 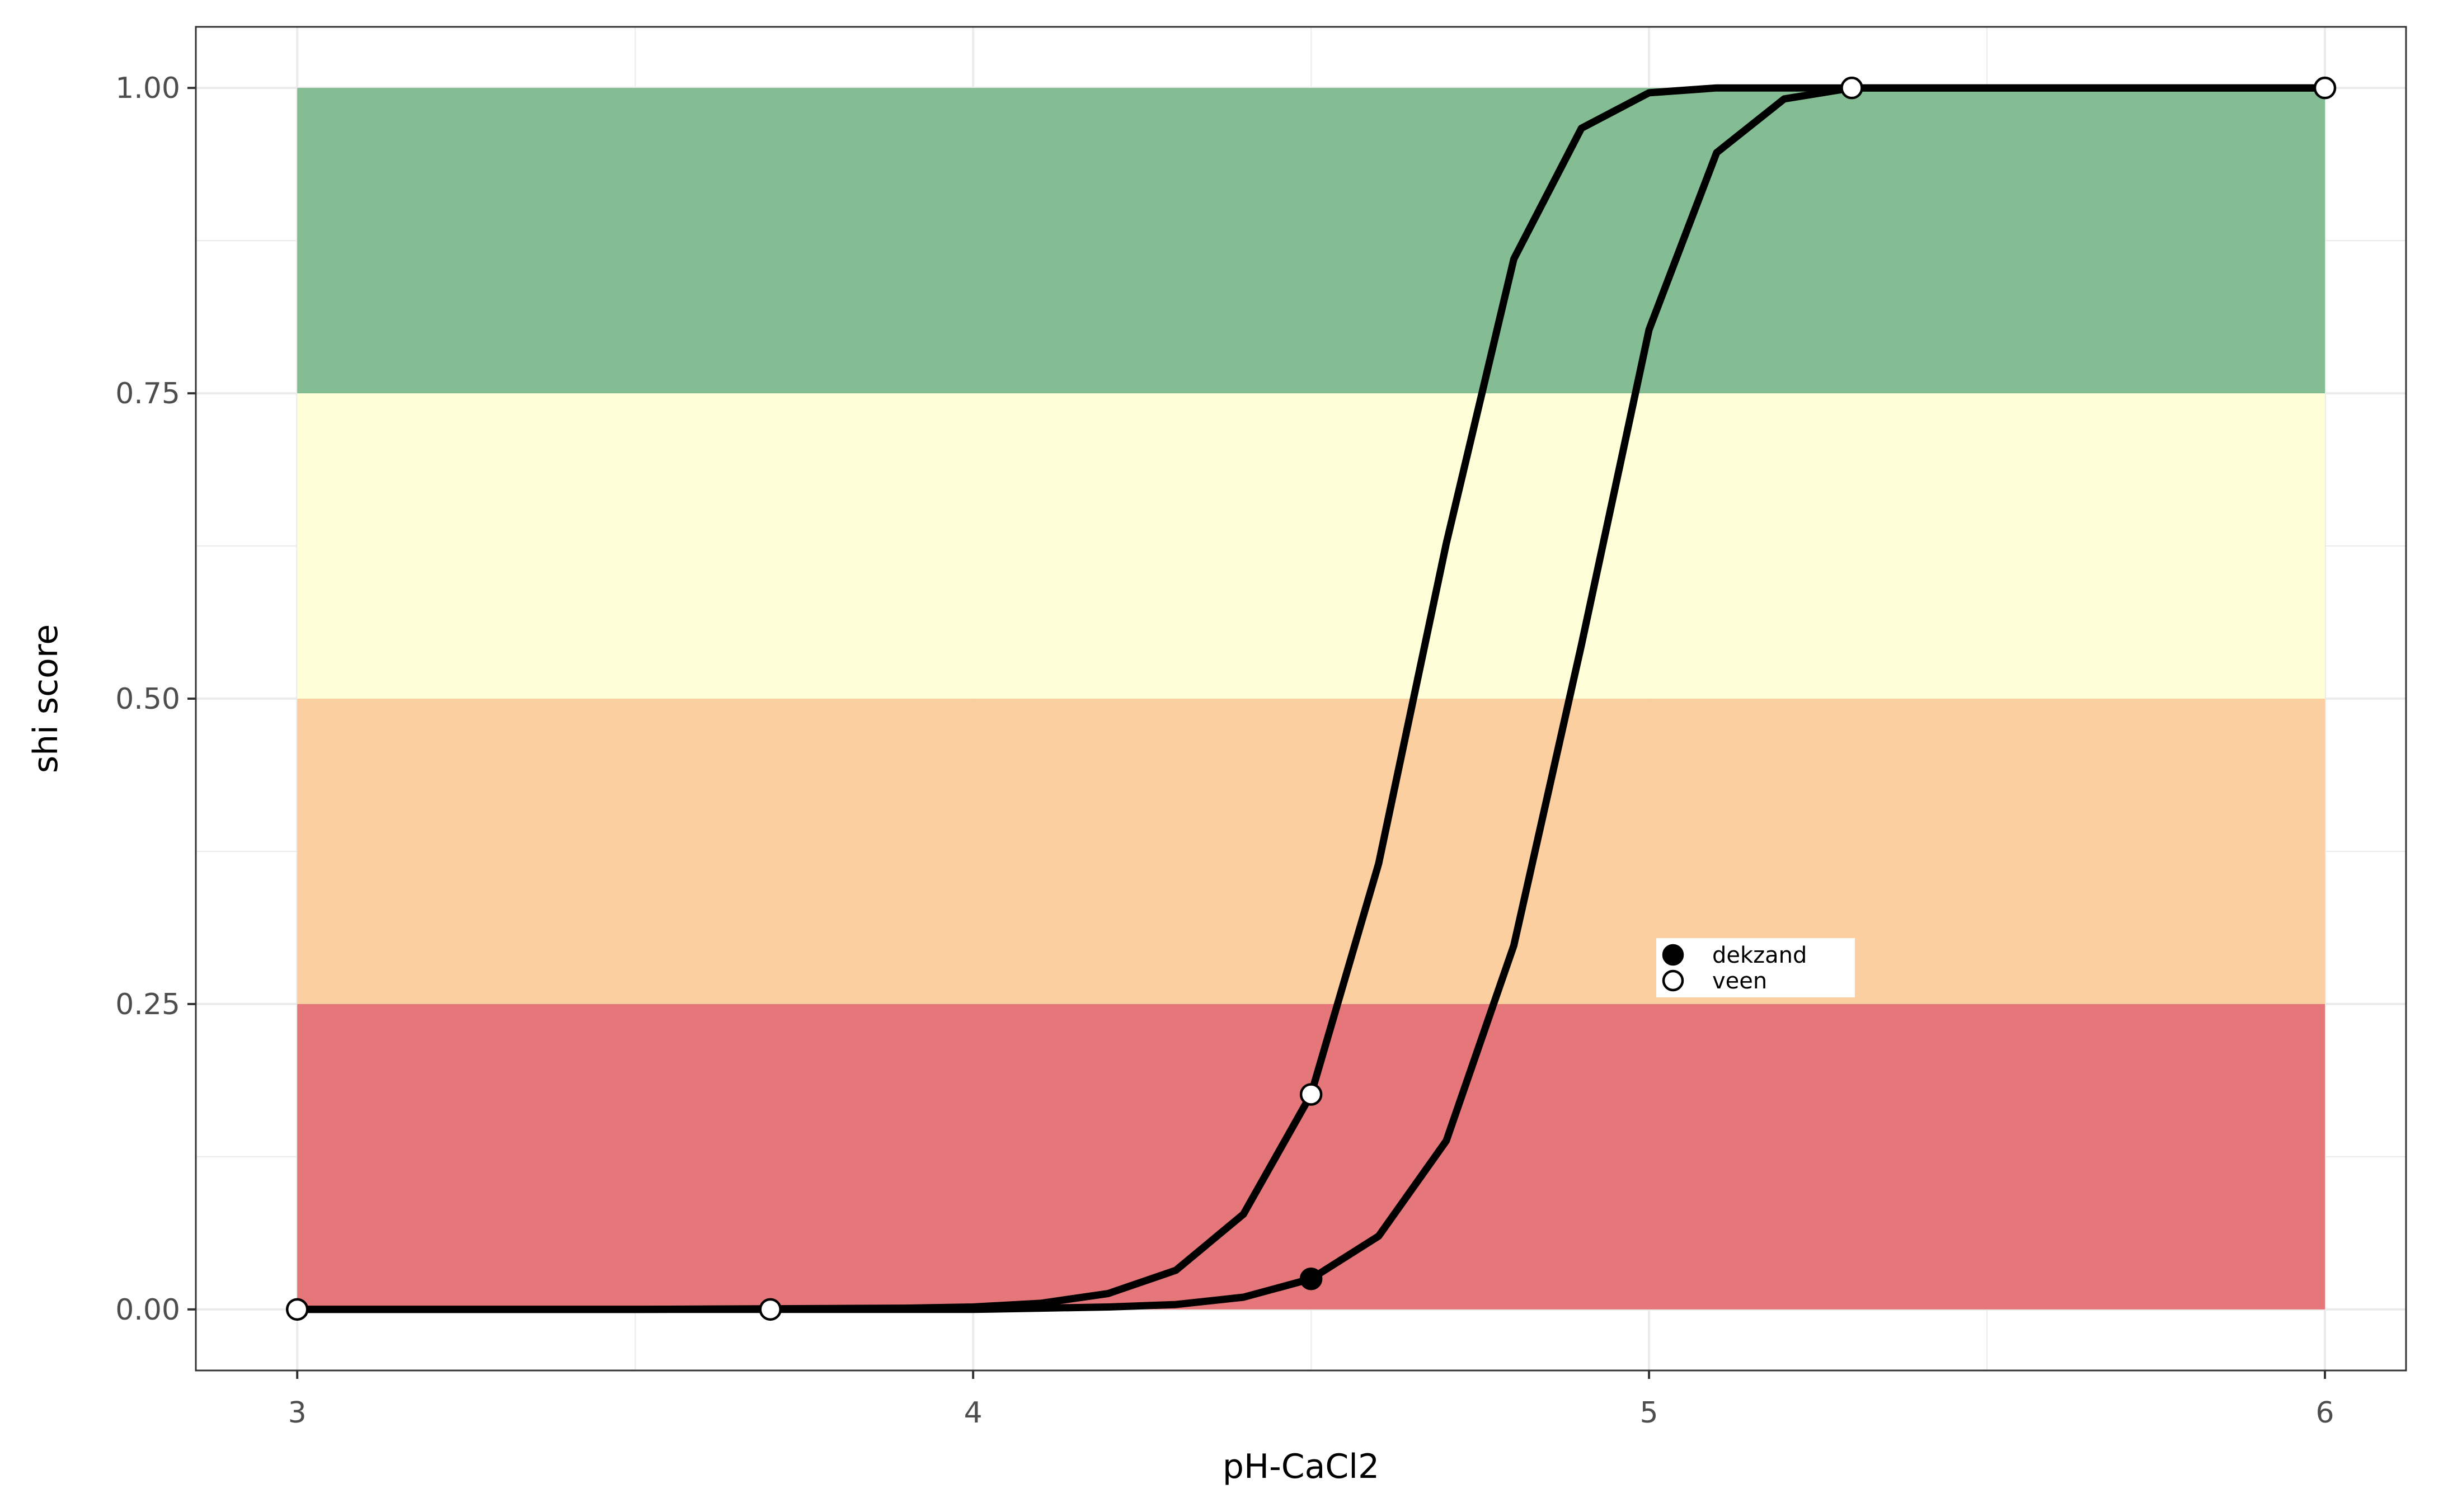 What do you see at coordinates (147, 1310) in the screenshot?
I see `y-tick-label: 0.00` at bounding box center [147, 1310].